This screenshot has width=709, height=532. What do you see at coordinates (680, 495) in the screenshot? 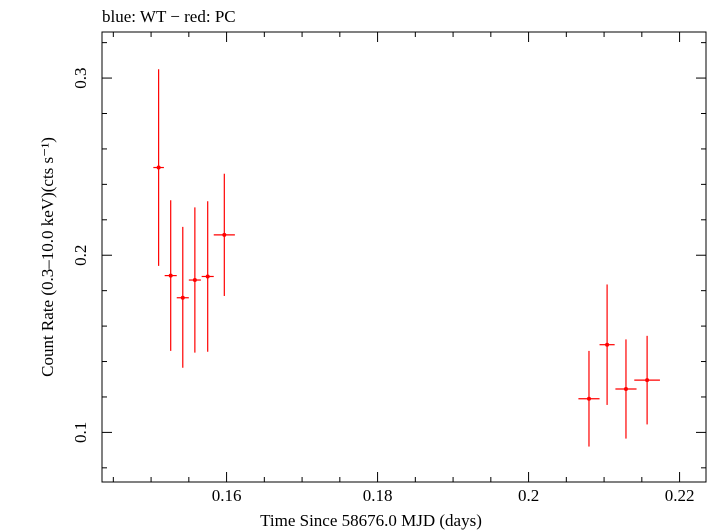
I see `x-tick-label: 0.22` at bounding box center [680, 495].